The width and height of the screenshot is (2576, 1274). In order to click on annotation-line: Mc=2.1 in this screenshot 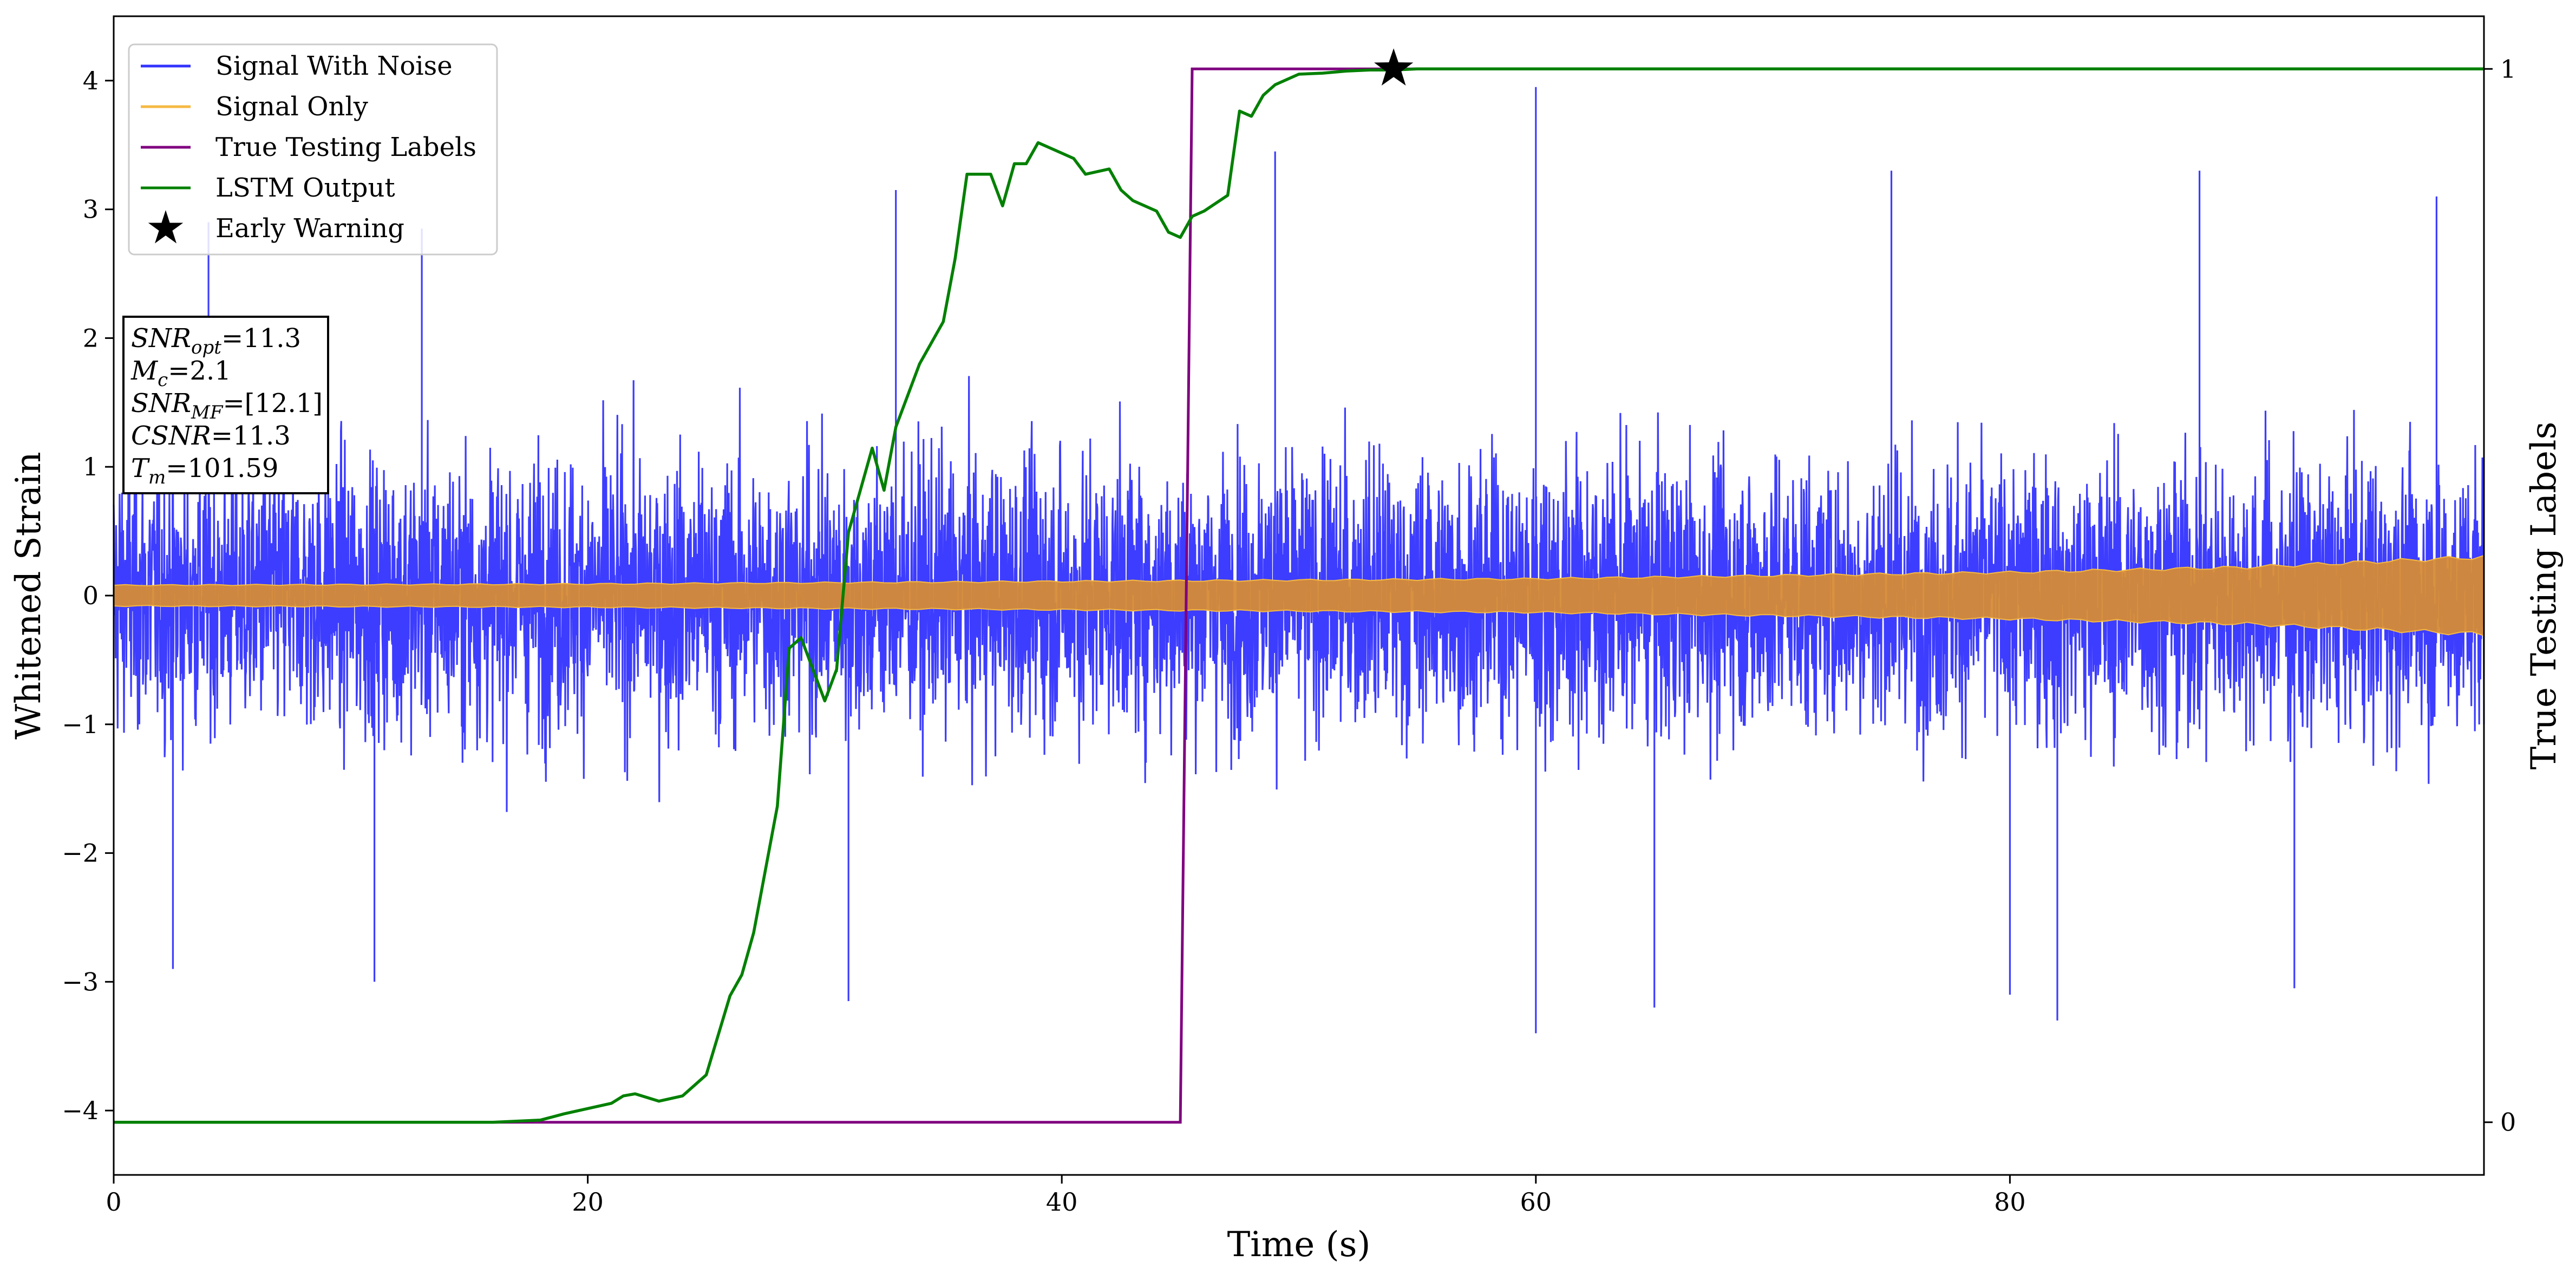, I will do `click(180, 373)`.